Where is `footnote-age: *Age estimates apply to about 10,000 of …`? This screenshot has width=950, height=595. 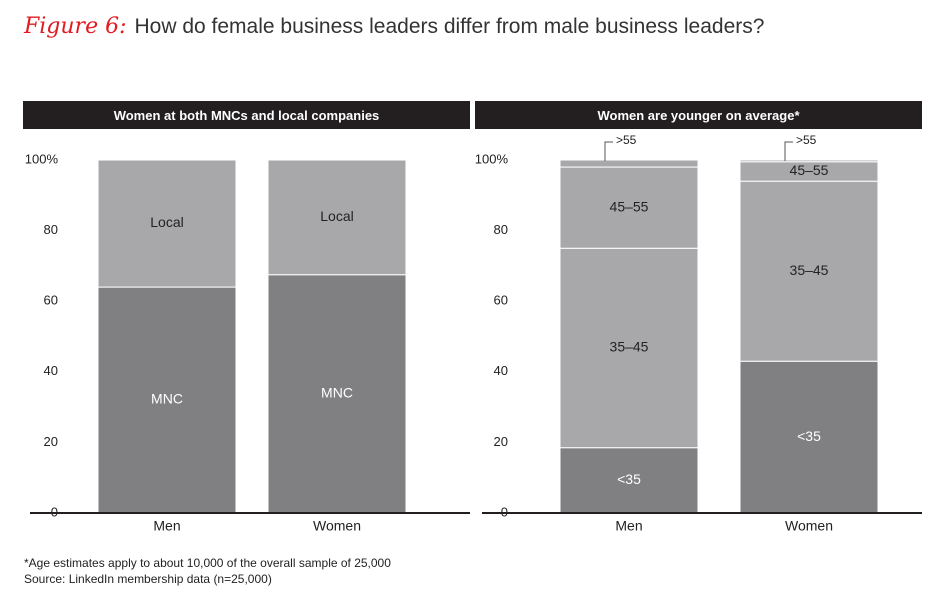 footnote-age: *Age estimates apply to about 10,000 of … is located at coordinates (207, 563).